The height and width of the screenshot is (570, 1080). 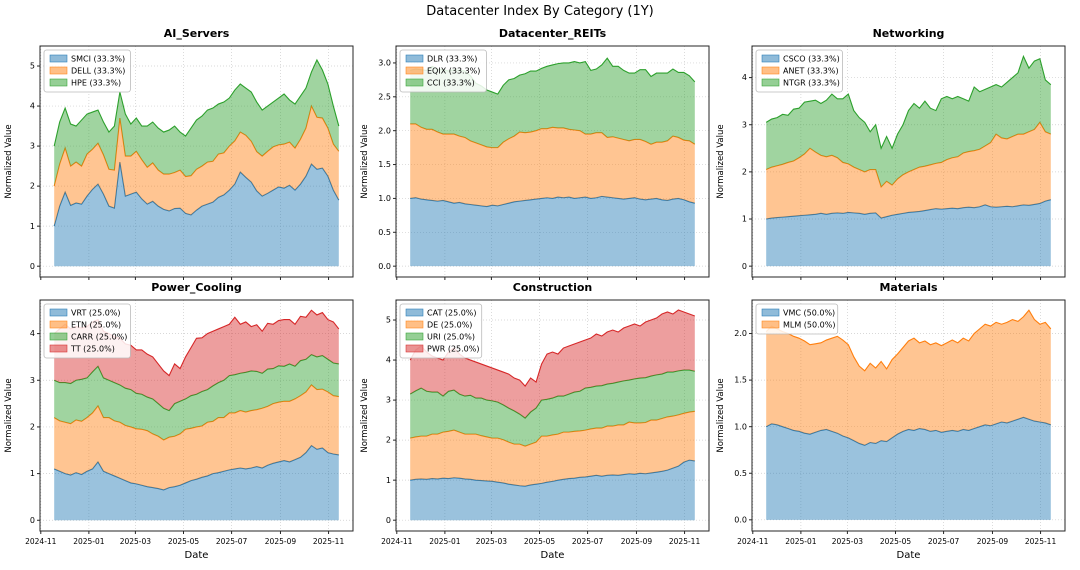 I want to click on legend-label: MLM (50.0%), so click(x=809, y=325).